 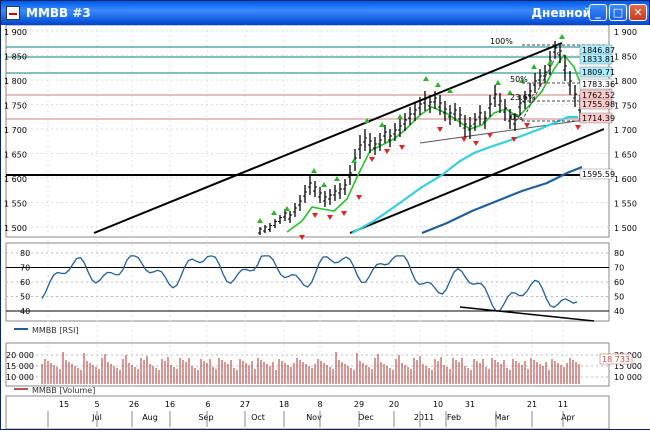 I want to click on time-day-label: 31, so click(x=470, y=404).